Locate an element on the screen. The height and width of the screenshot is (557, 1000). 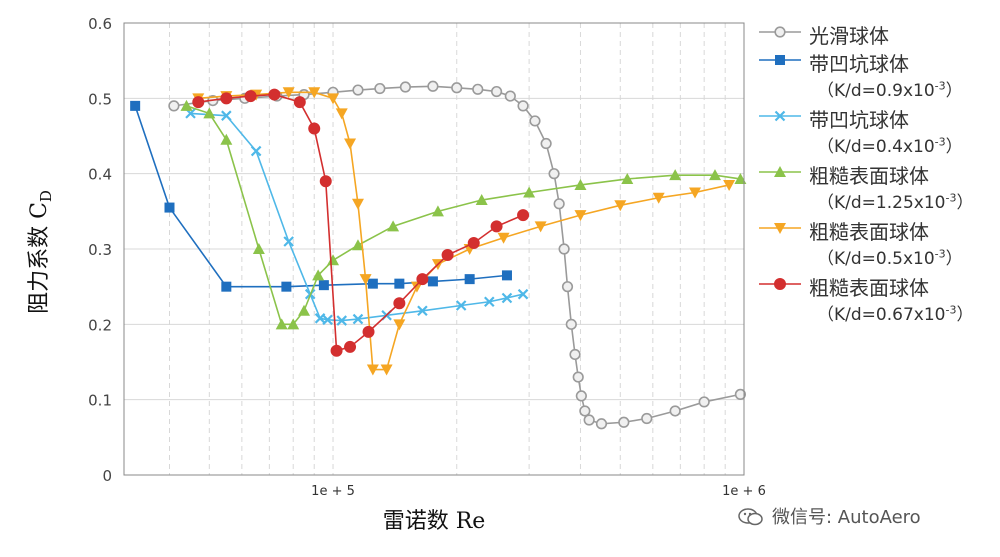
y-ticks: 0 0.1 0.2 0.3 0.4 0.5 0.6 is located at coordinates (100, 250).